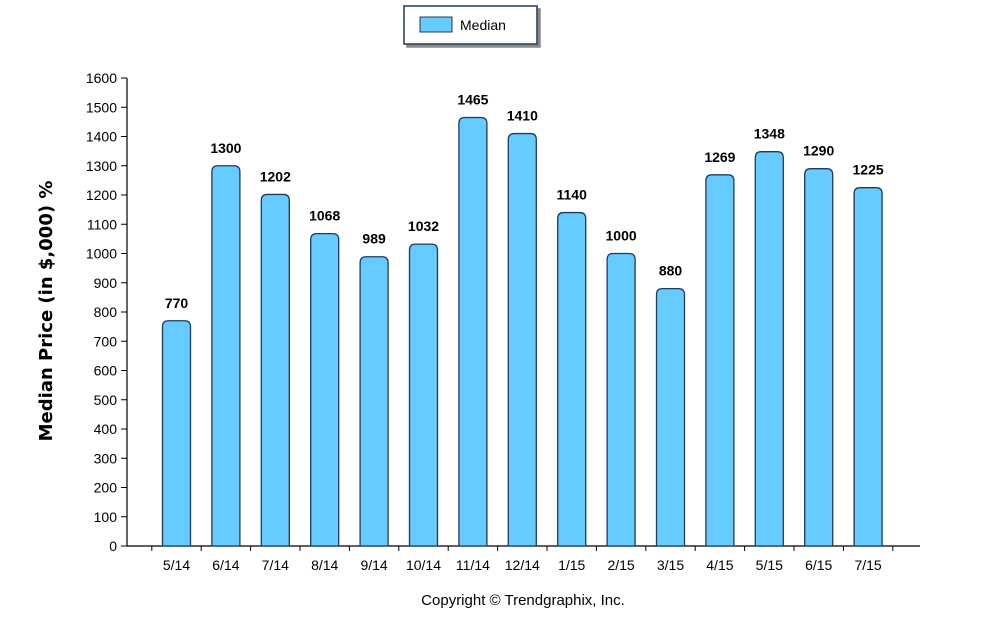 Image resolution: width=982 pixels, height=632 pixels. I want to click on x-tick-label: 8/14, so click(324, 565).